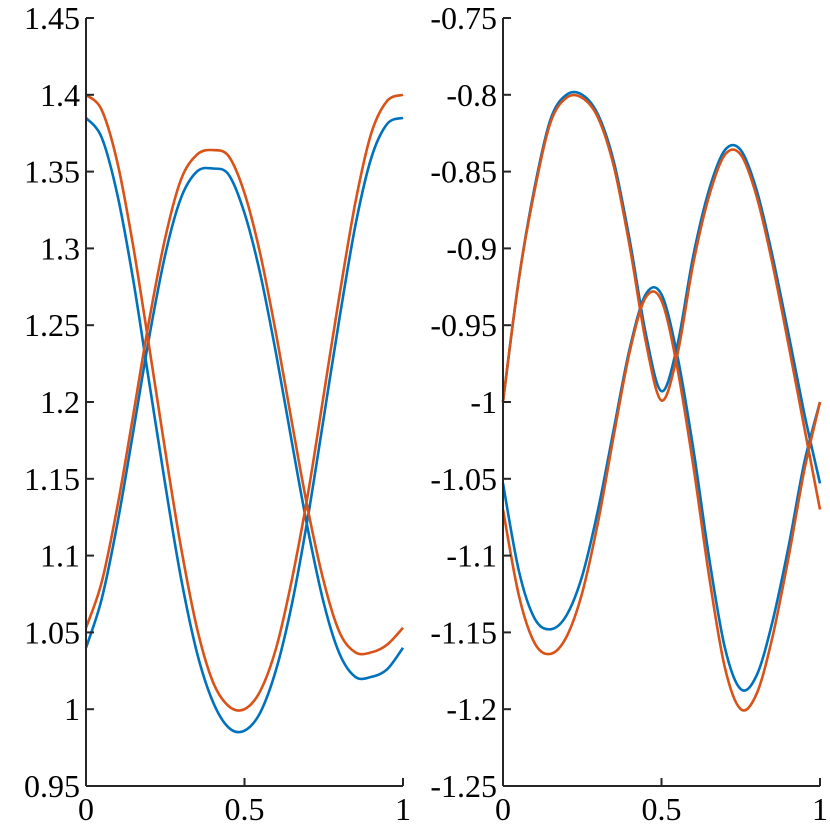 The height and width of the screenshot is (830, 830). I want to click on right-y-tick-label: -1.1, so click(471, 556).